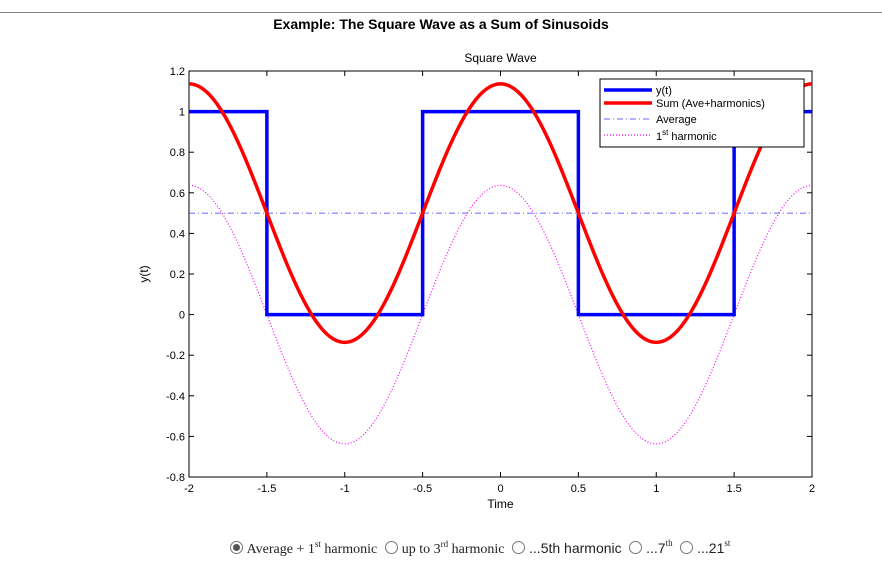  Describe the element at coordinates (710, 104) in the screenshot. I see `legend-label: Sum (Ave+harmonics)` at that location.